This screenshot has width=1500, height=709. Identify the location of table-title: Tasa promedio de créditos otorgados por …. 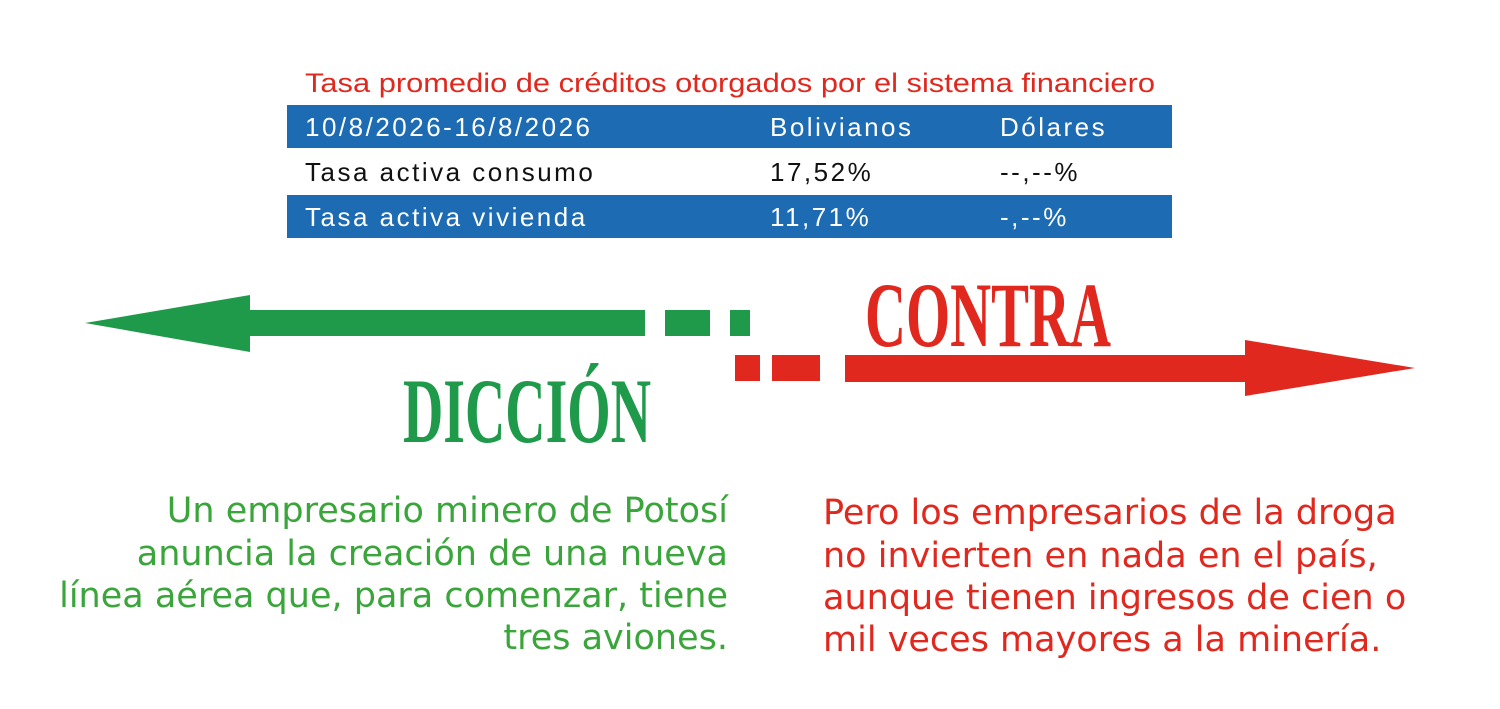
(730, 83).